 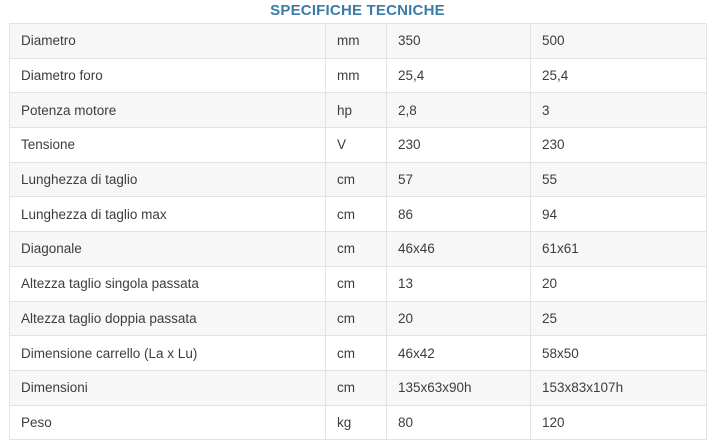 I want to click on spec-label: Diametro, so click(x=167, y=41).